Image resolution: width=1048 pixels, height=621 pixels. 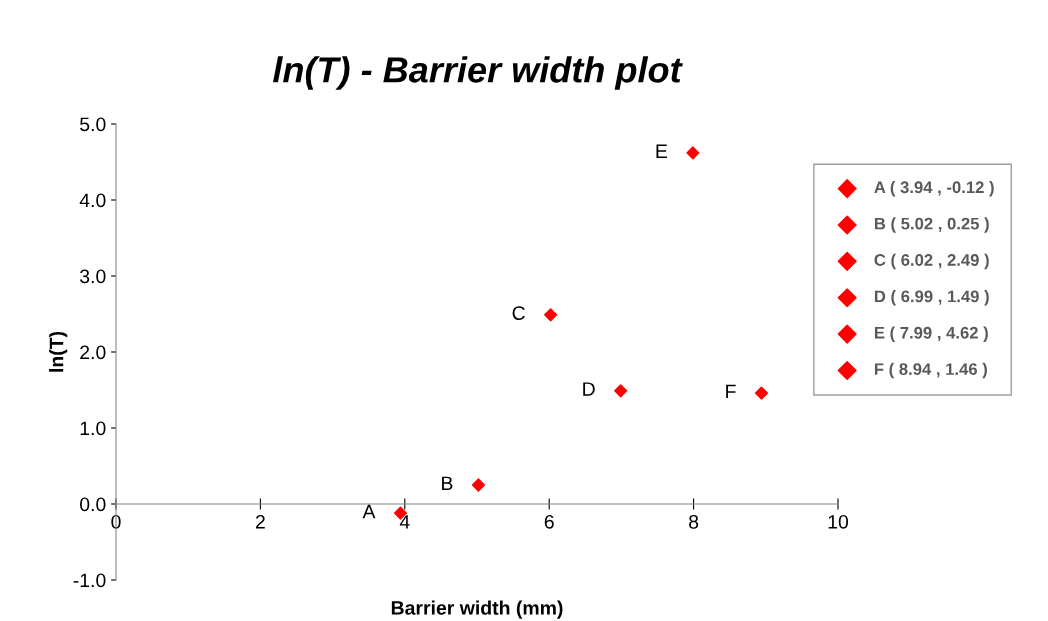 I want to click on y-tick-label: 5.0, so click(x=93, y=124).